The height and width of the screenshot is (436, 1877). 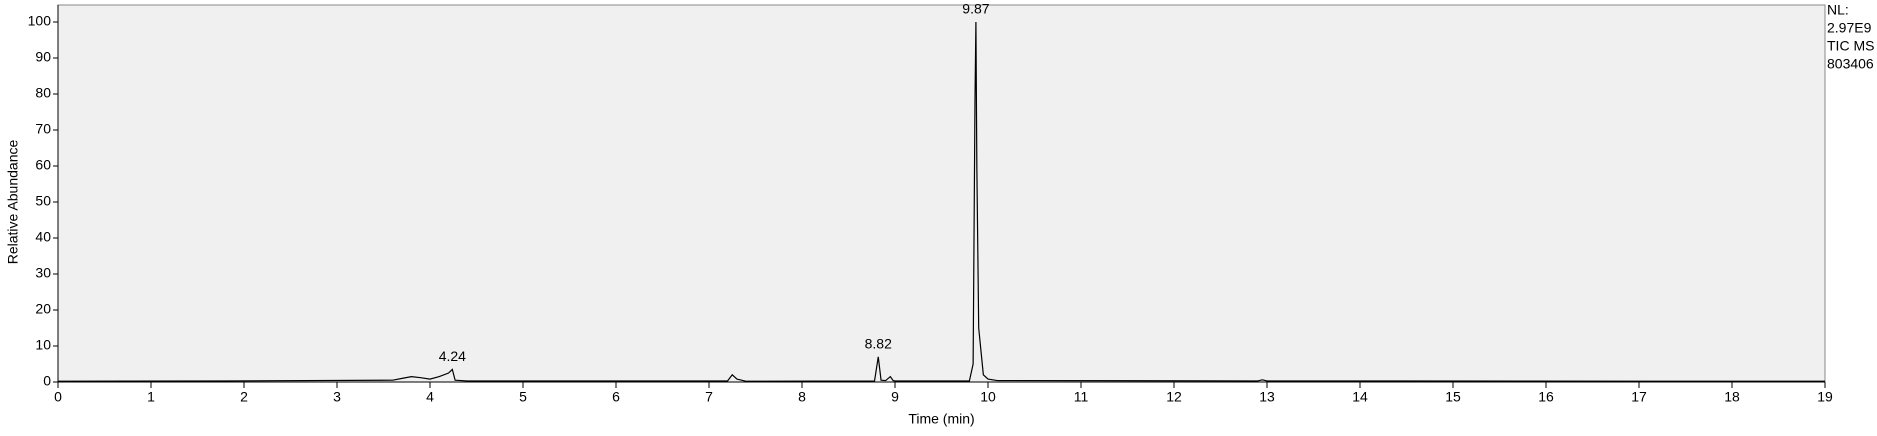 I want to click on x-tick-label: 3, so click(x=337, y=397).